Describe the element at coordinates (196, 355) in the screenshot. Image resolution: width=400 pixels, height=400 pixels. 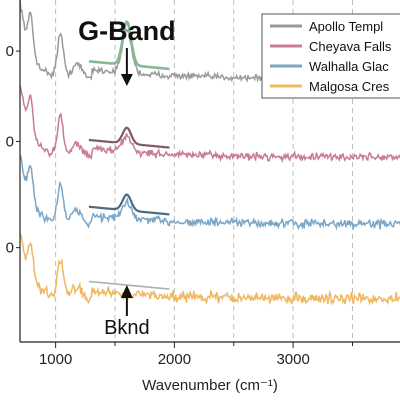
I see `x-axis-ticks: 1000 2000 3000` at that location.